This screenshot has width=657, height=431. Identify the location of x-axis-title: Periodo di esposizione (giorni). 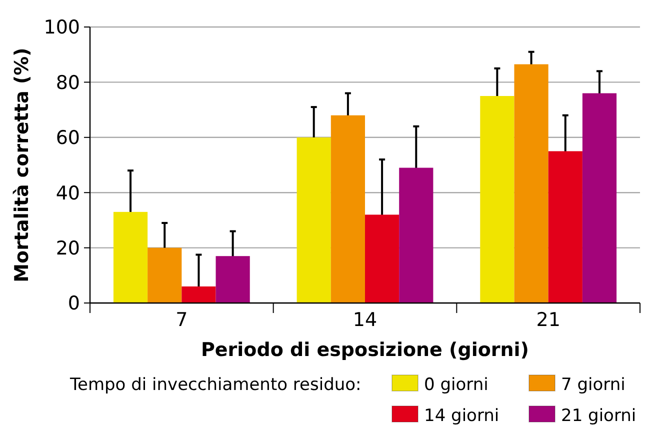
(365, 350).